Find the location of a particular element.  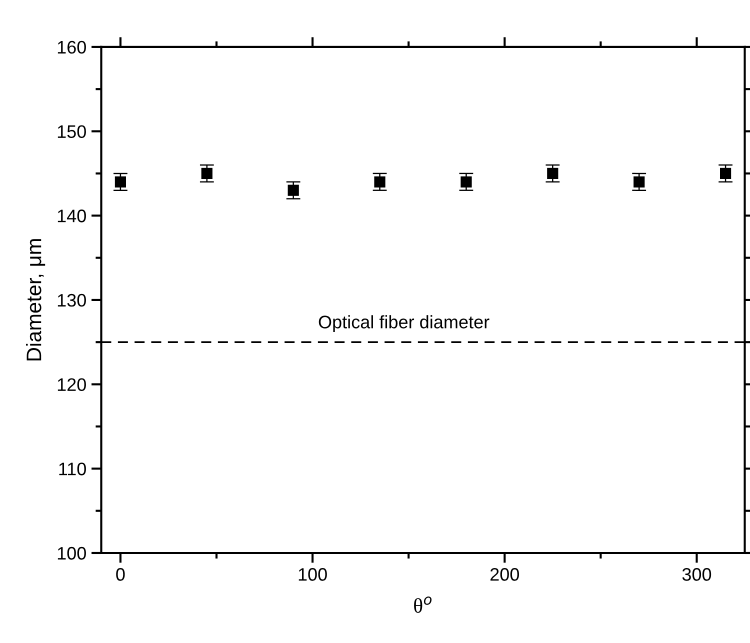

y-tick-label: 140 is located at coordinates (72, 216).